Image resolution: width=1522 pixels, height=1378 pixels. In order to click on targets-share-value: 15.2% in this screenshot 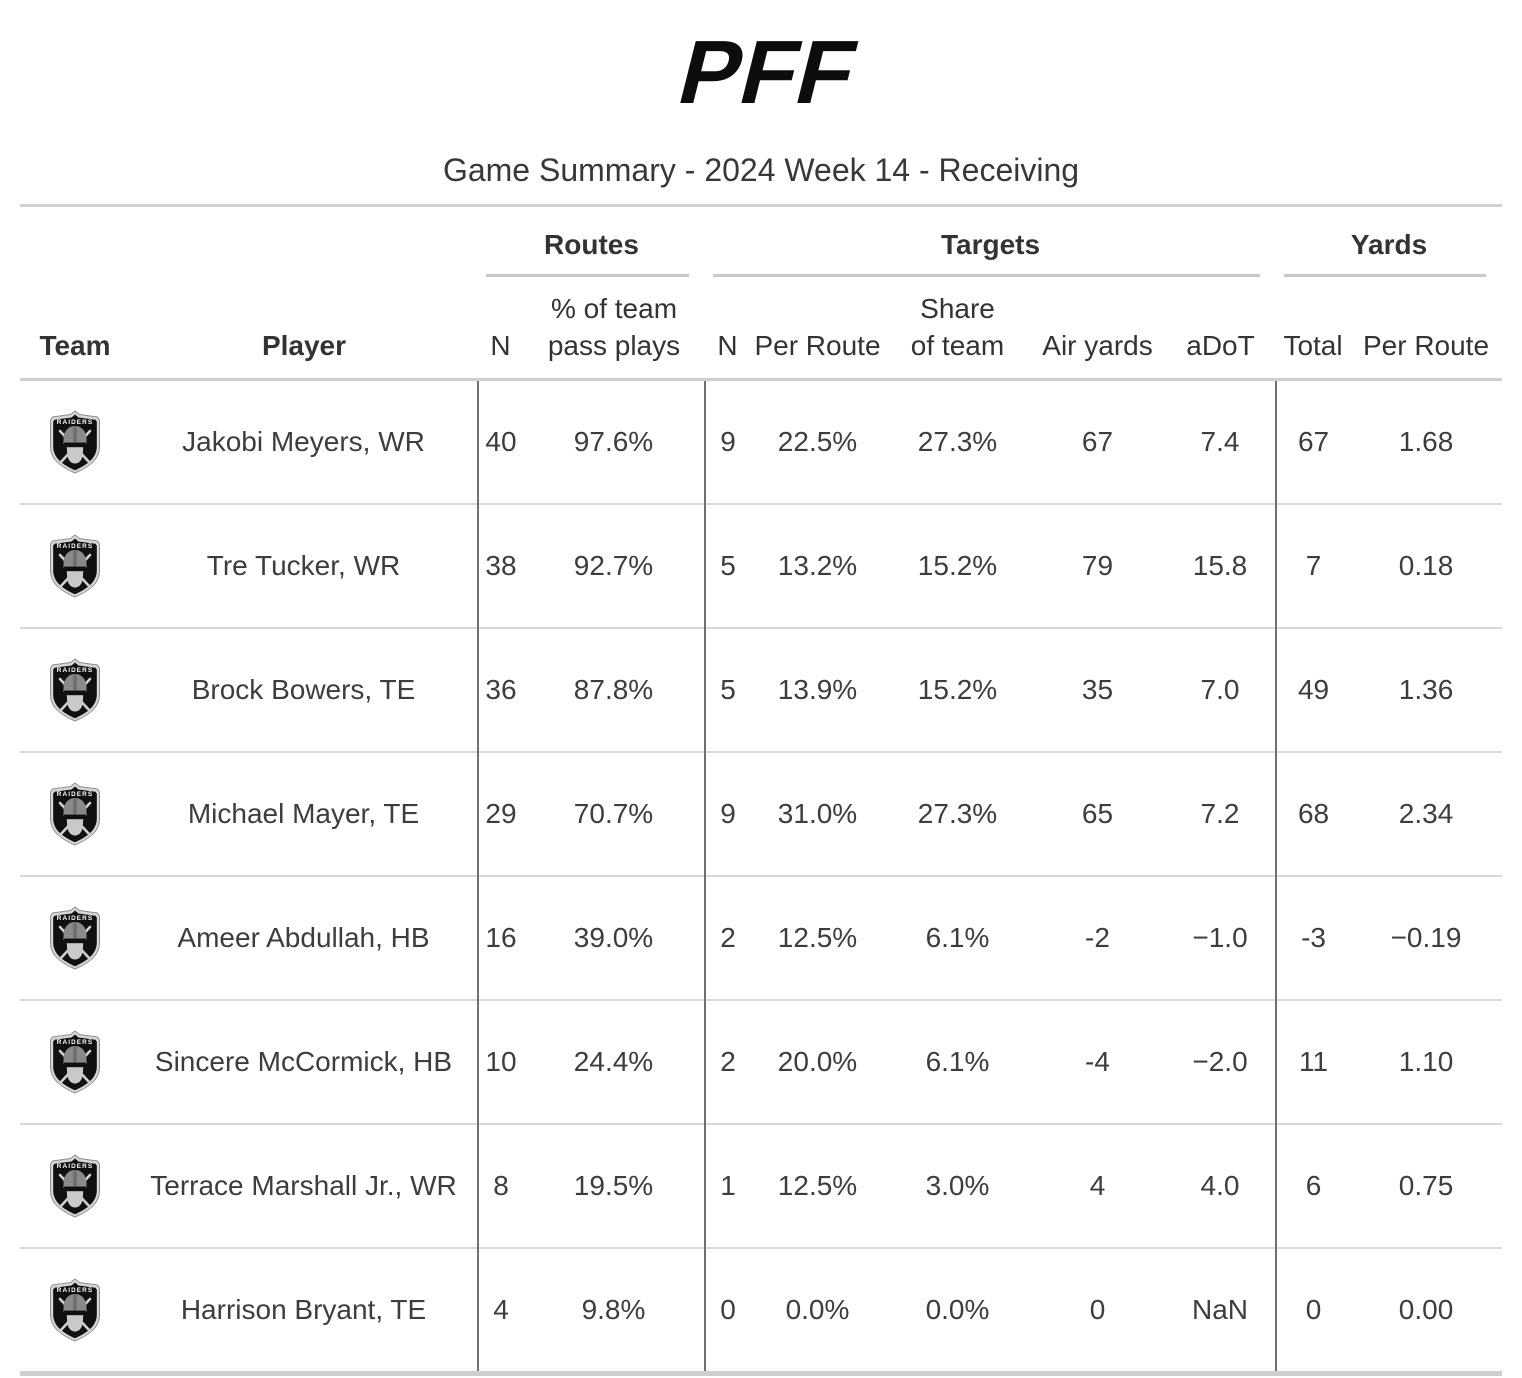, I will do `click(957, 689)`.